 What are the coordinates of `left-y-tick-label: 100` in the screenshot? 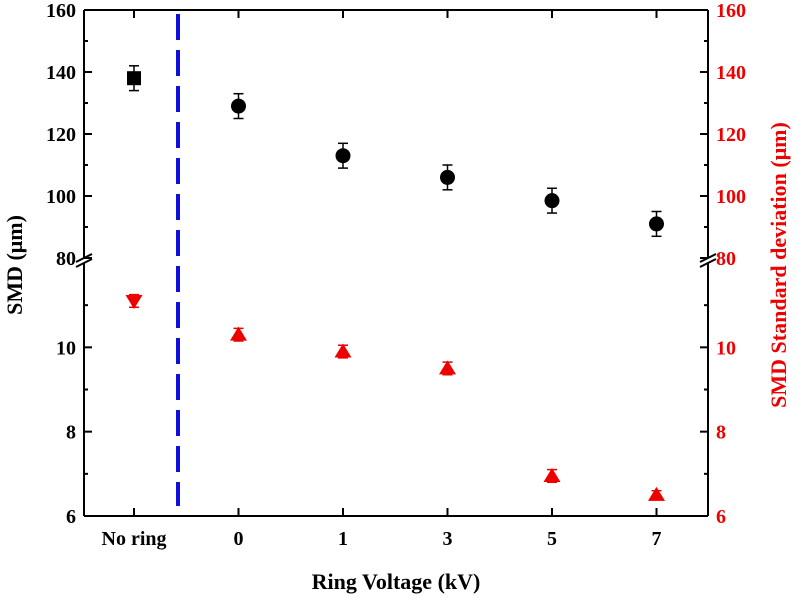 It's located at (61, 197).